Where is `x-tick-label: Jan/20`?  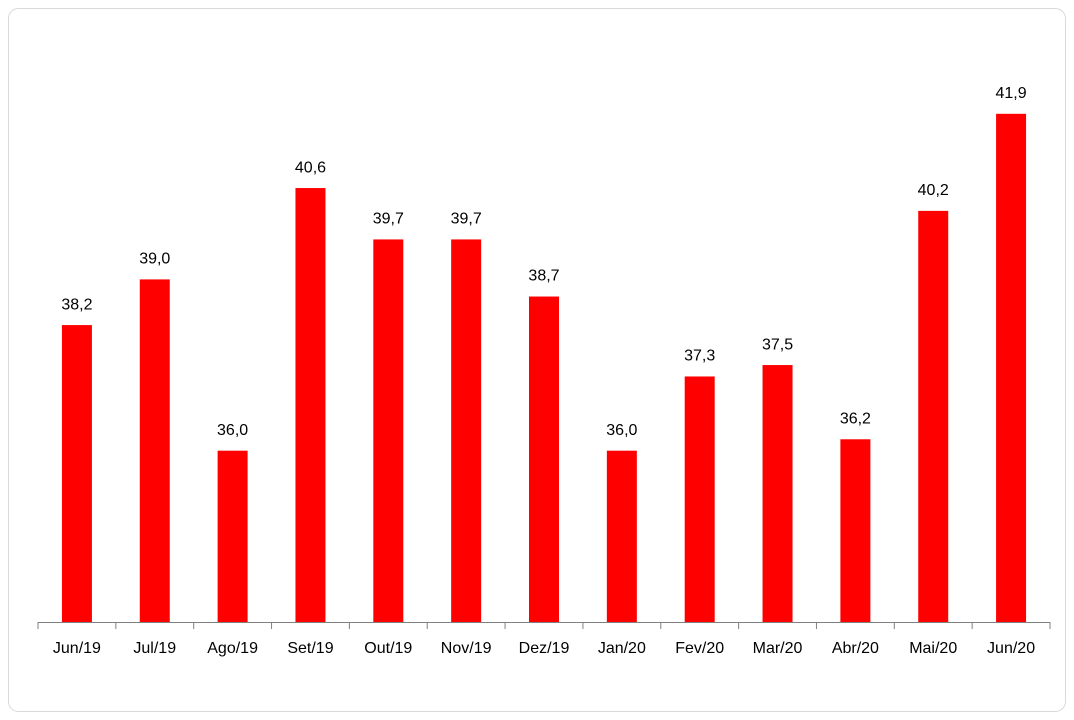 x-tick-label: Jan/20 is located at coordinates (622, 648).